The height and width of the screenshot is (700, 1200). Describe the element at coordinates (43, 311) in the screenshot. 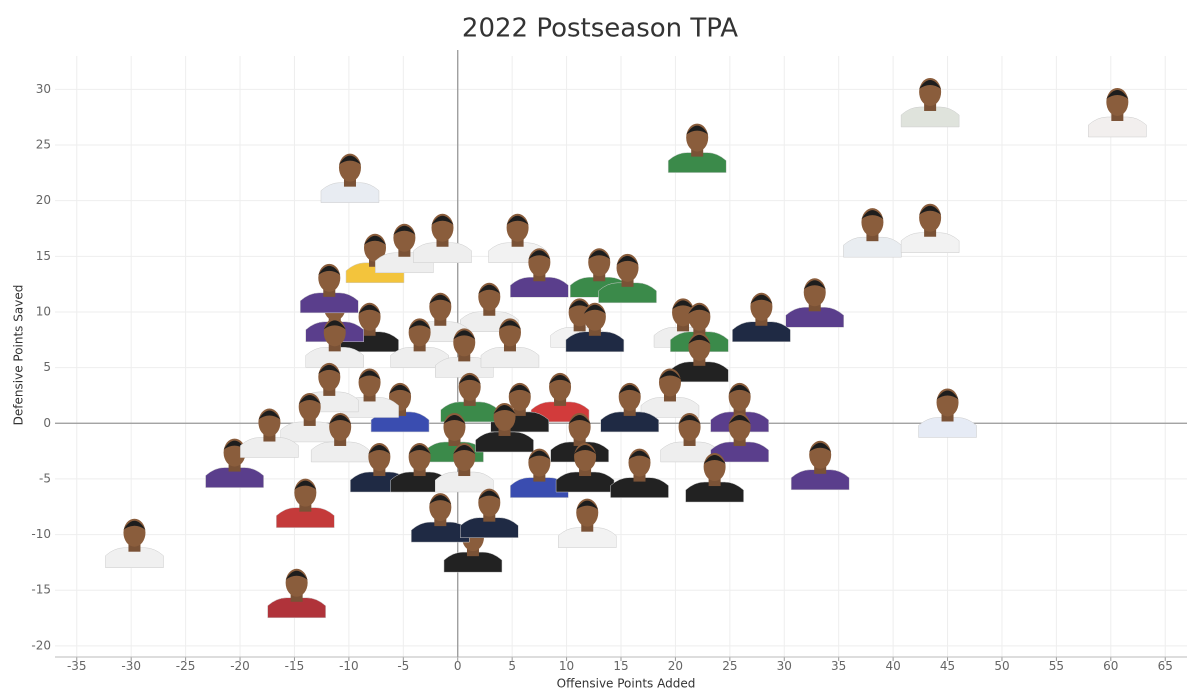

I see `y-tick-label: 10` at that location.